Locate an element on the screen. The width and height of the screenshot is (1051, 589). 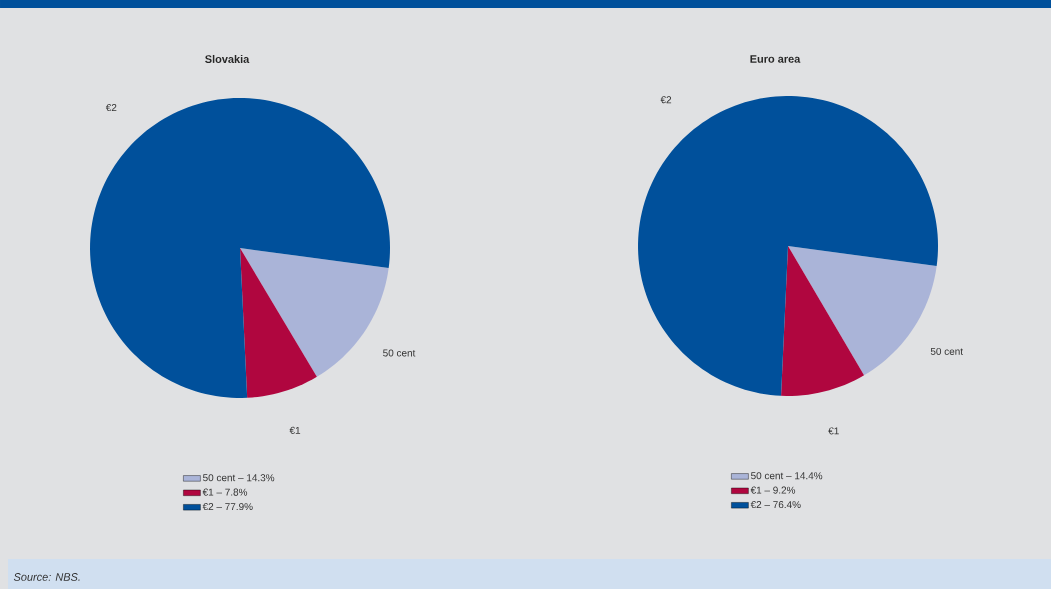
legend-label: €1 – 7.8% is located at coordinates (225, 492).